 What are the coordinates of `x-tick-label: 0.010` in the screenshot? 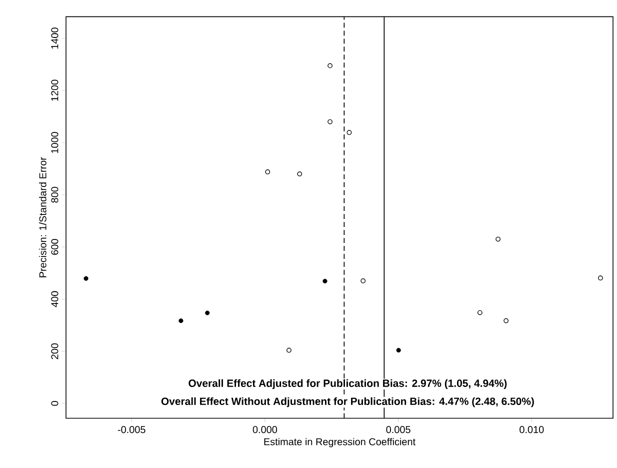 It's located at (532, 430).